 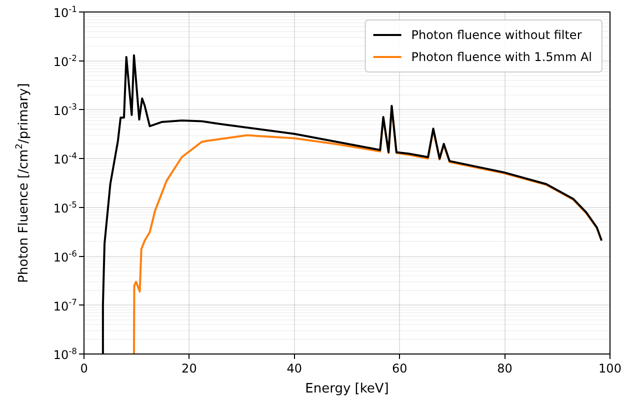 I want to click on y-axis-title: Photon Fluence [/cm2/primary], so click(x=23, y=183).